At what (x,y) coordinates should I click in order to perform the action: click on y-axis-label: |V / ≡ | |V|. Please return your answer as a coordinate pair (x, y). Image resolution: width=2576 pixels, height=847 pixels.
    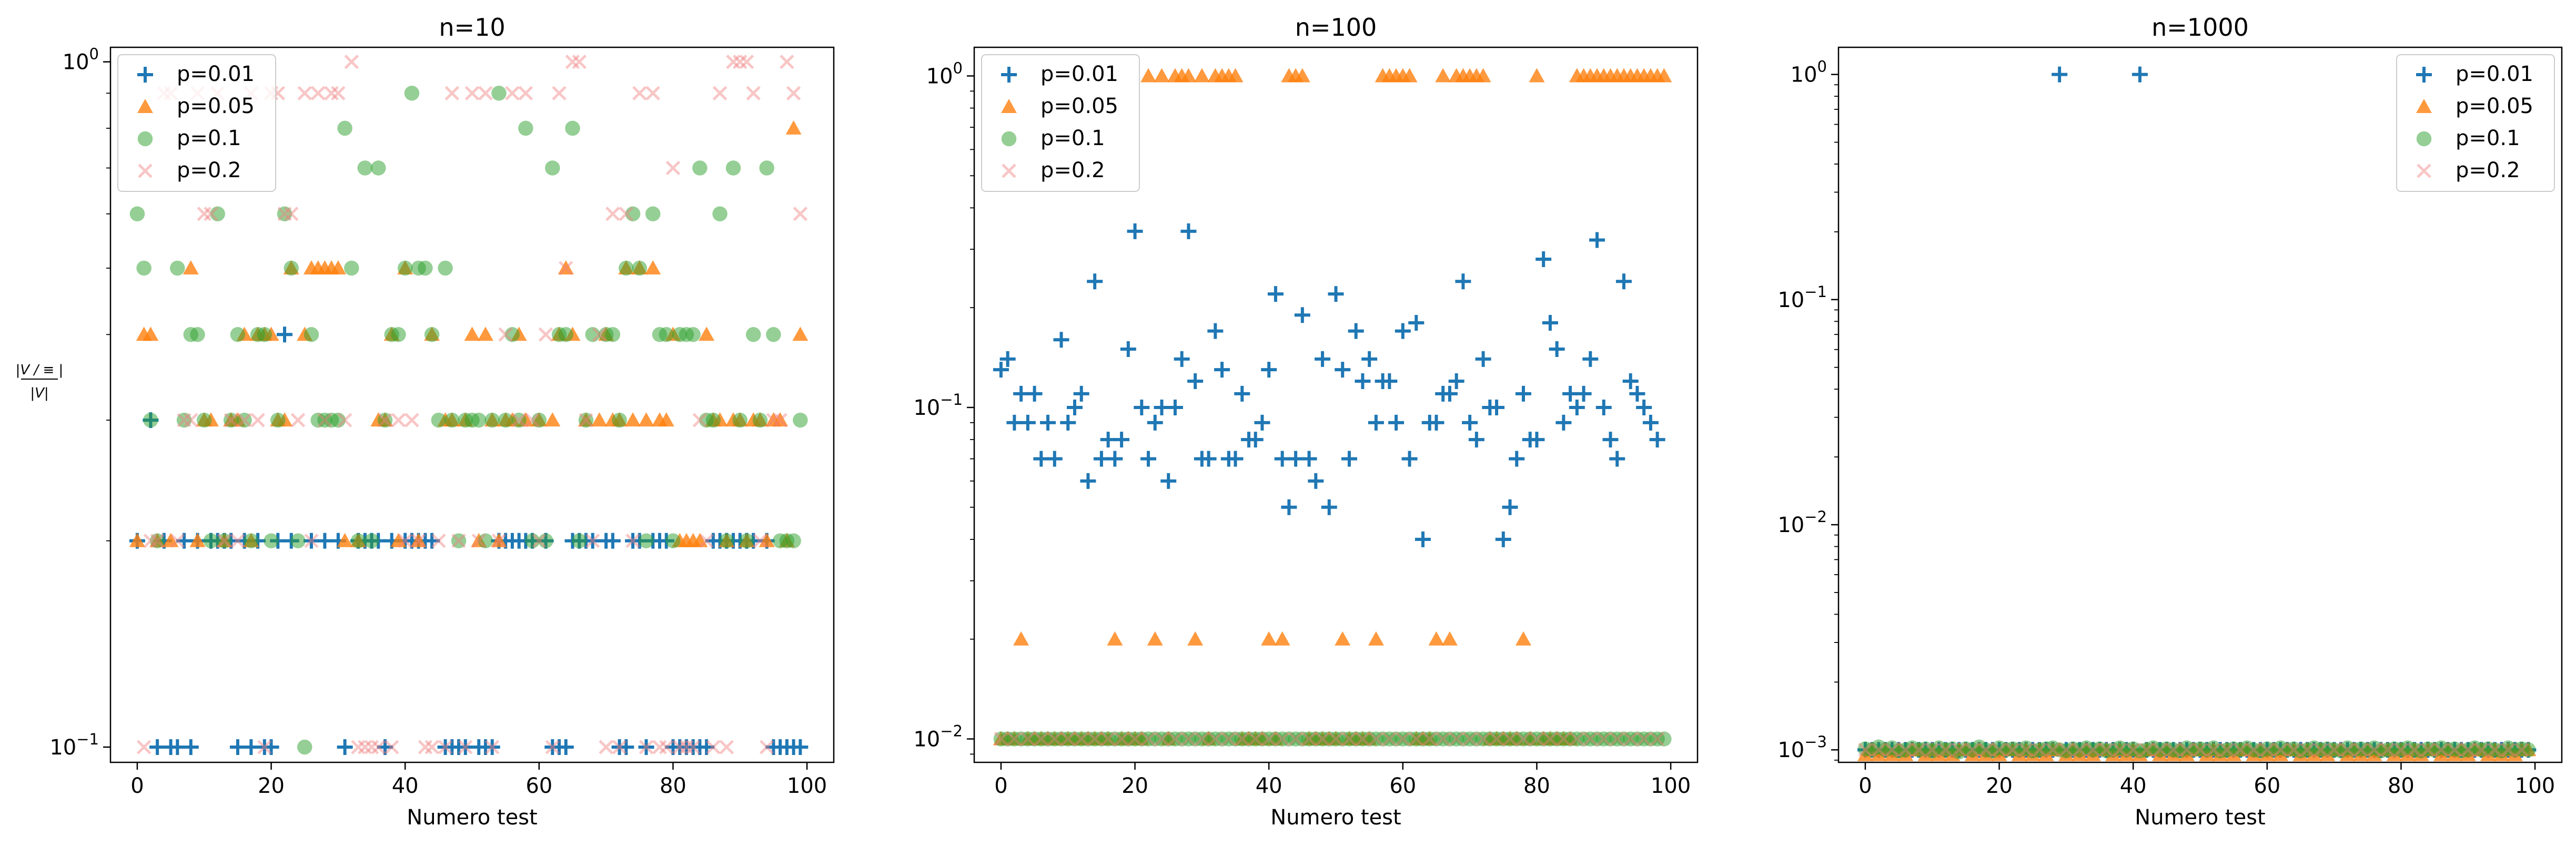
    Looking at the image, I should click on (40, 381).